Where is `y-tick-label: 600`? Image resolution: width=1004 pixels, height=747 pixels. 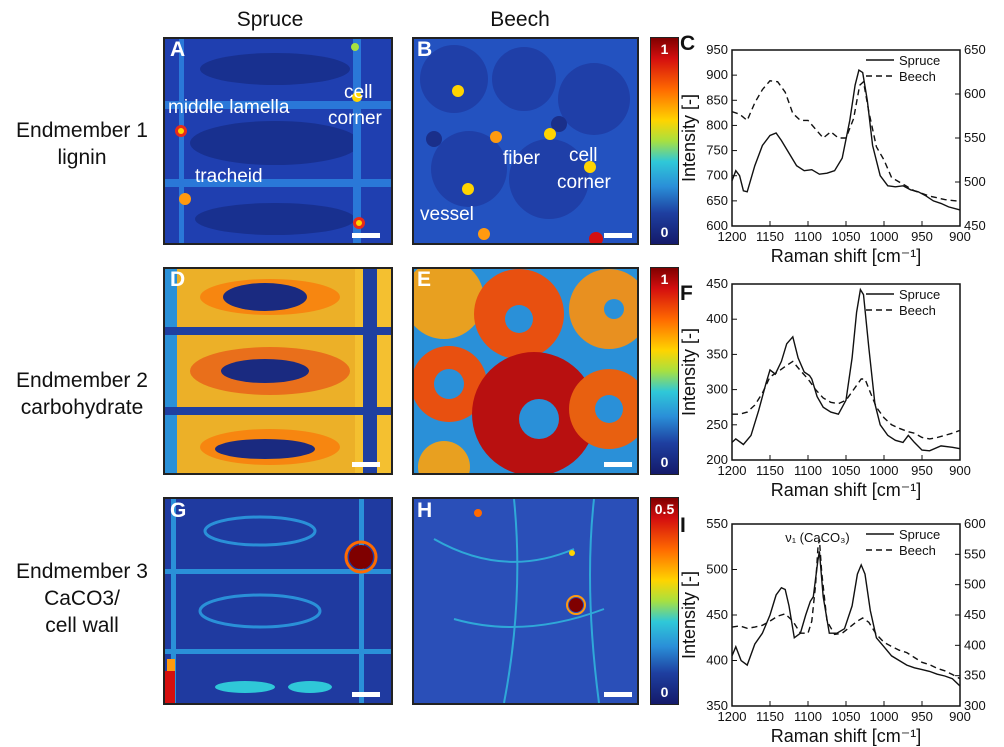
y-tick-label: 600 is located at coordinates (717, 225).